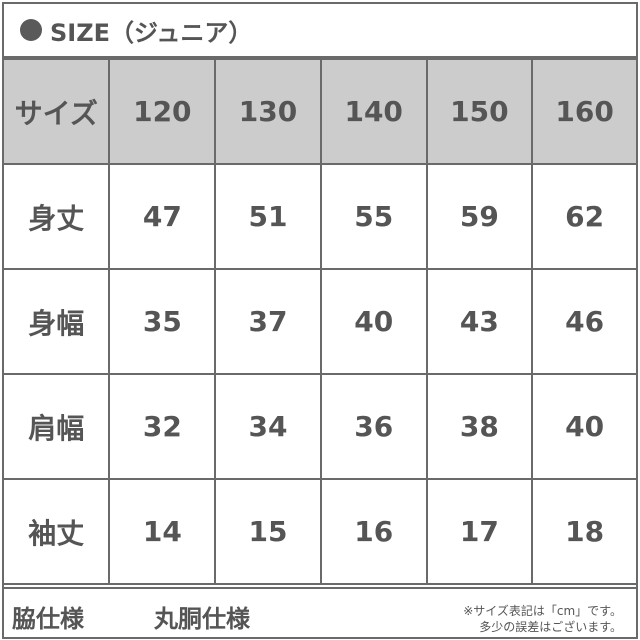 The height and width of the screenshot is (640, 640). What do you see at coordinates (373, 426) in the screenshot?
I see `cell: 36` at bounding box center [373, 426].